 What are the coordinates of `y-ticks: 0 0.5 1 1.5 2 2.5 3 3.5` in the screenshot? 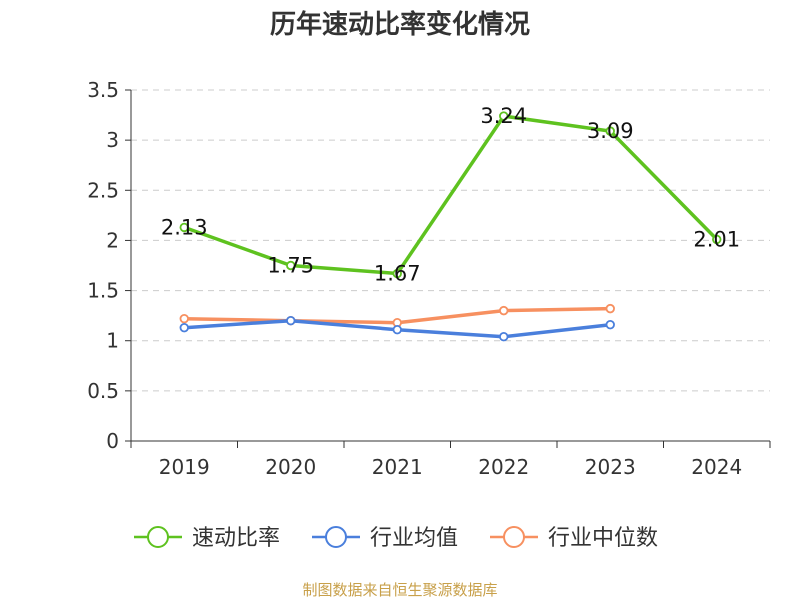 It's located at (109, 265).